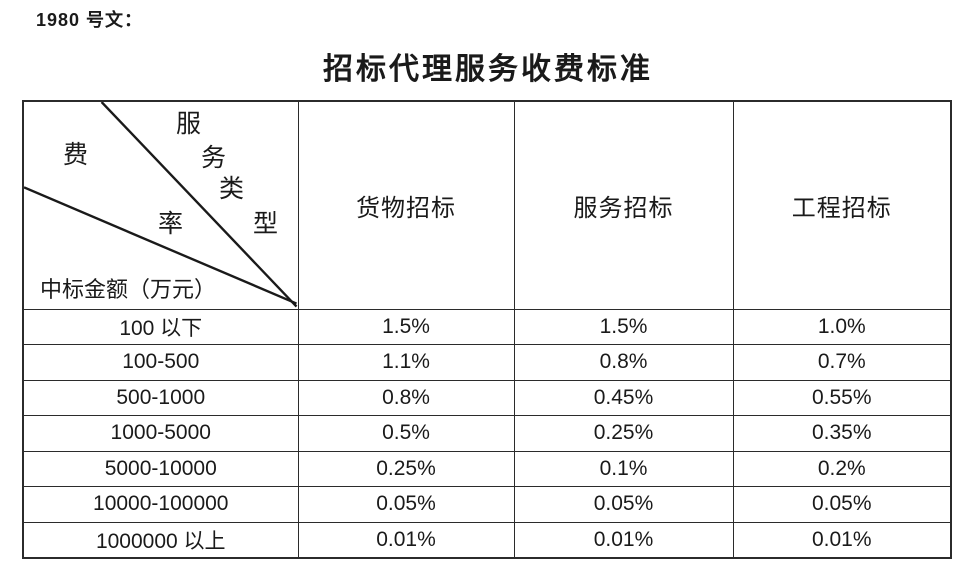 This screenshot has height=581, width=976. Describe the element at coordinates (842, 468) in the screenshot. I see `cell-value: 0.2%` at that location.